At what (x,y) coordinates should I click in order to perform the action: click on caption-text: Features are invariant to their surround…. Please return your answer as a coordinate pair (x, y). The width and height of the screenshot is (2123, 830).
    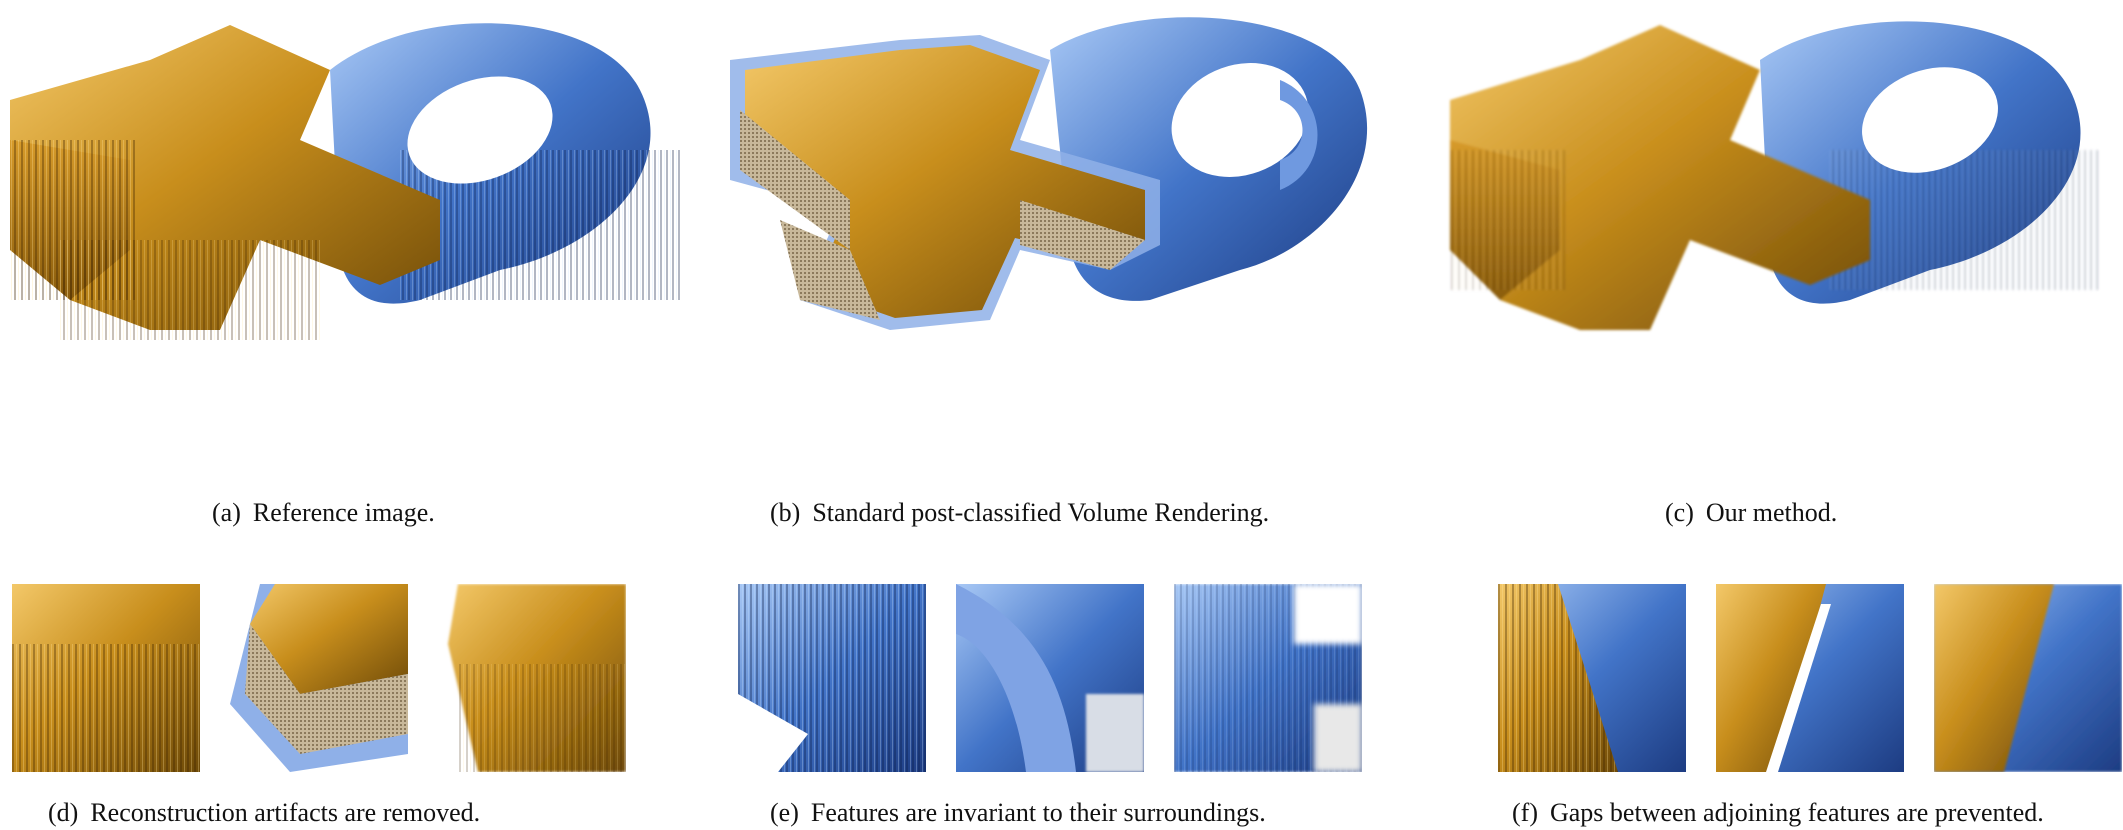
    Looking at the image, I should click on (1038, 812).